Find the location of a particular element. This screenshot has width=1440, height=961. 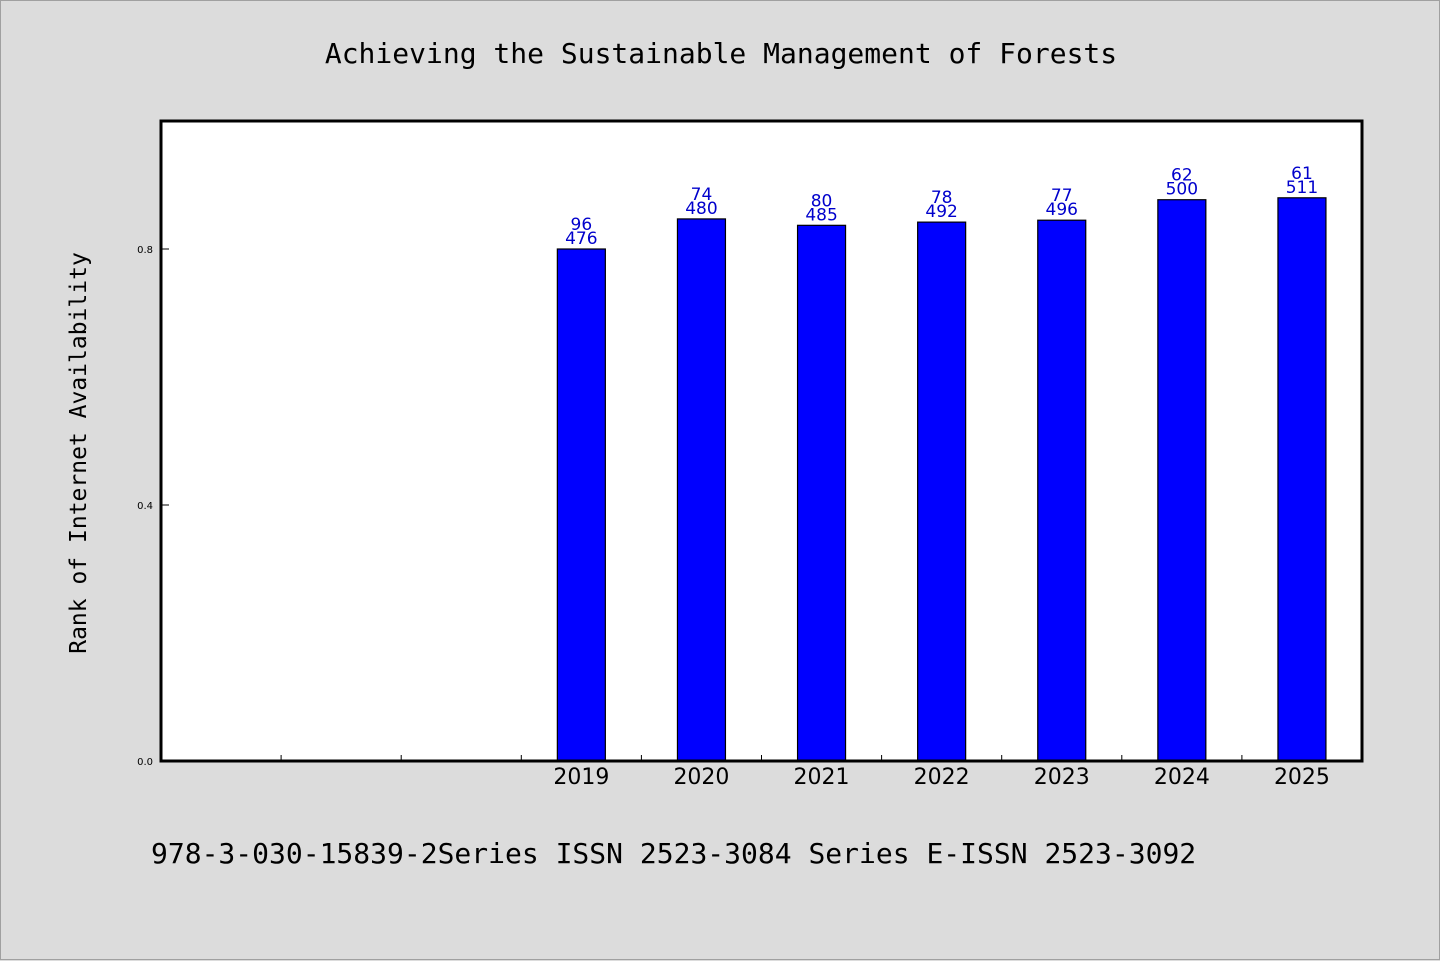

bar-2023 is located at coordinates (1062, 490).